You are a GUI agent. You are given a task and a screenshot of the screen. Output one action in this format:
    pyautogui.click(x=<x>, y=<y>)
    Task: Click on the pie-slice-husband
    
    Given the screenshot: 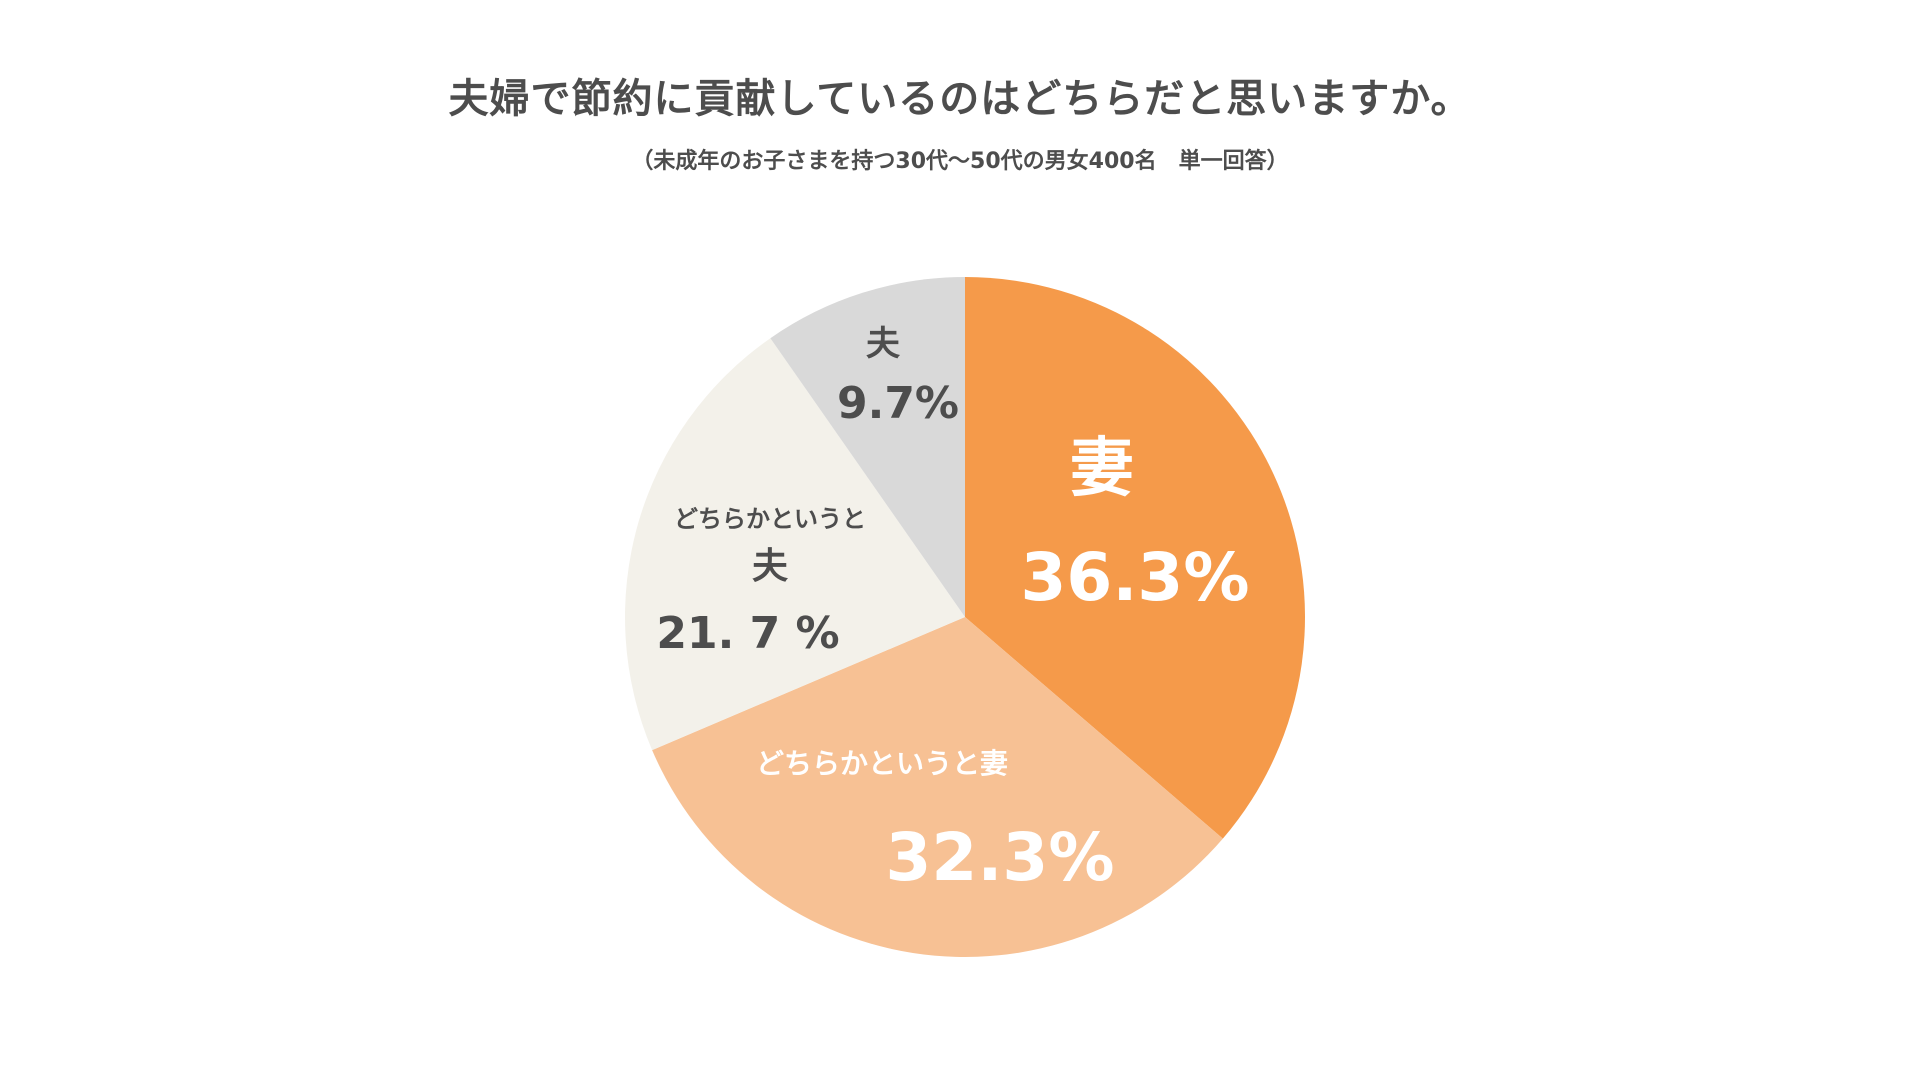 What is the action you would take?
    pyautogui.click(x=867, y=447)
    